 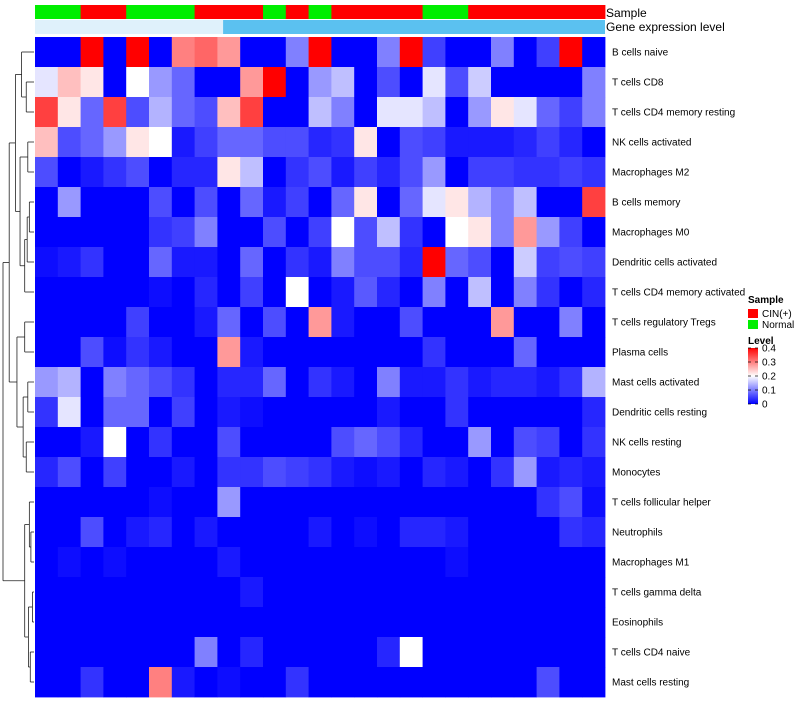 What do you see at coordinates (769, 349) in the screenshot?
I see `legend-tick-label: 0.4` at bounding box center [769, 349].